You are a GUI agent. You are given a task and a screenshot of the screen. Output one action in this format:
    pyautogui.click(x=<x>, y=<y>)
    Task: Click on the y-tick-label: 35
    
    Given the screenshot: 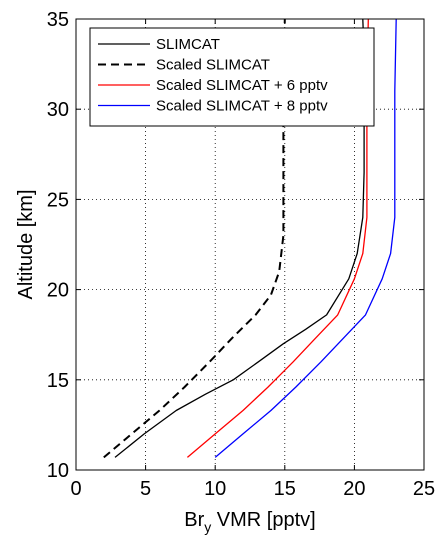 What is the action you would take?
    pyautogui.click(x=58, y=20)
    